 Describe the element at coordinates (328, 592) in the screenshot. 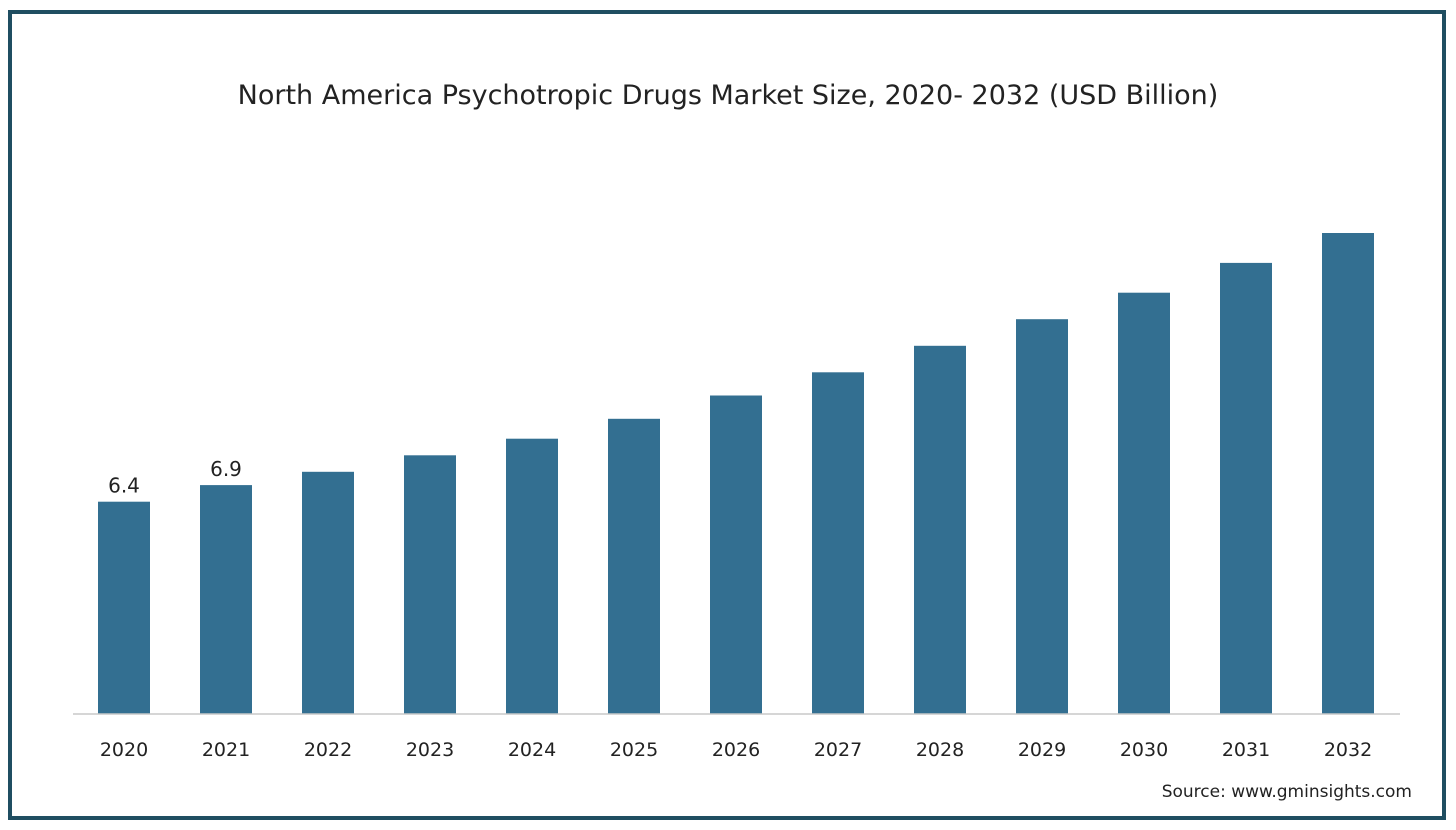

I see `bar-2022` at that location.